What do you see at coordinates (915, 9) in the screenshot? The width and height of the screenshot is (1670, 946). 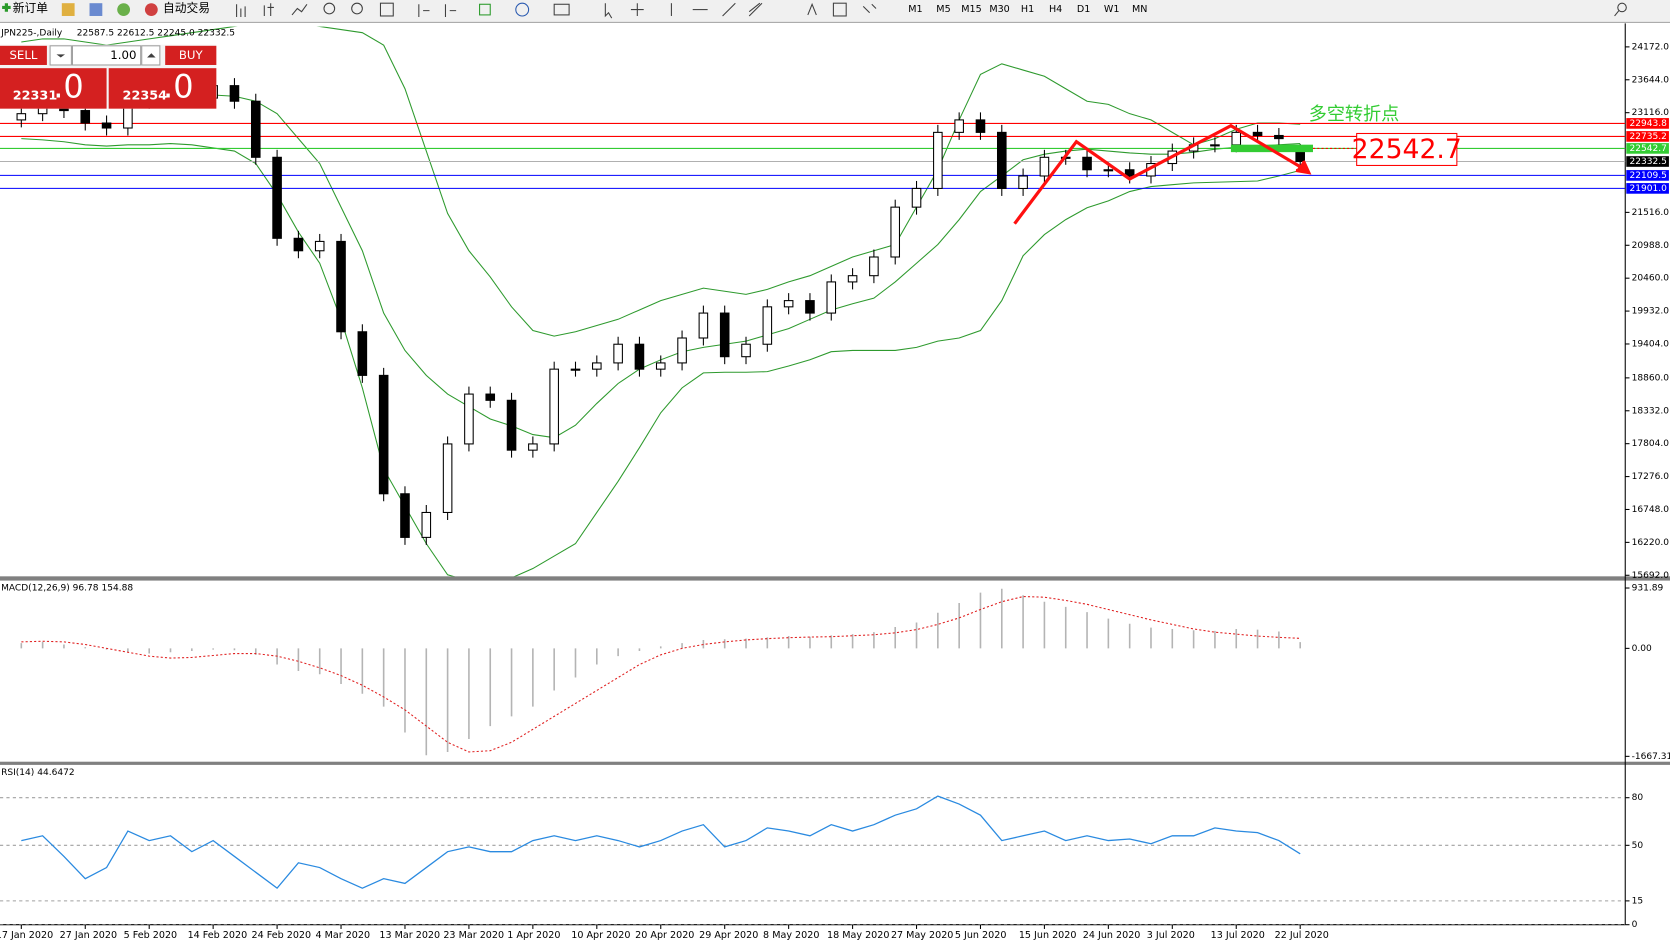 I see `timeframe-button: M1` at bounding box center [915, 9].